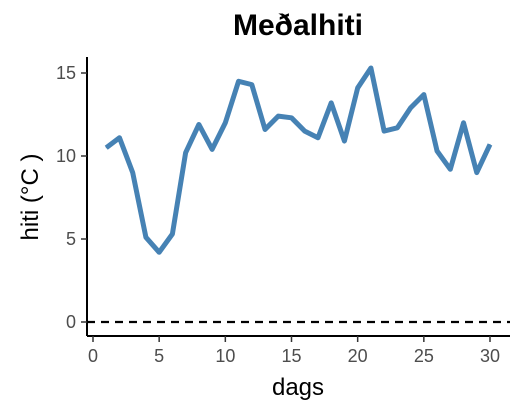 The image size is (523, 406). I want to click on y-tick-label-0: 0, so click(71, 322).